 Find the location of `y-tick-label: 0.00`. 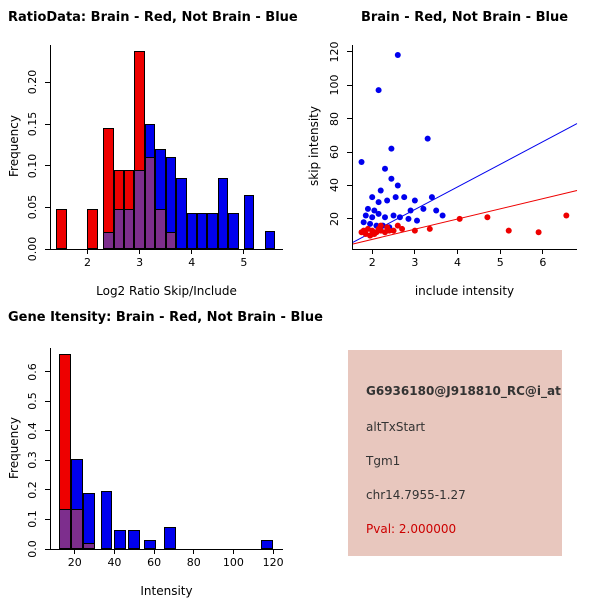

y-tick-label: 0.00 is located at coordinates (32, 249).